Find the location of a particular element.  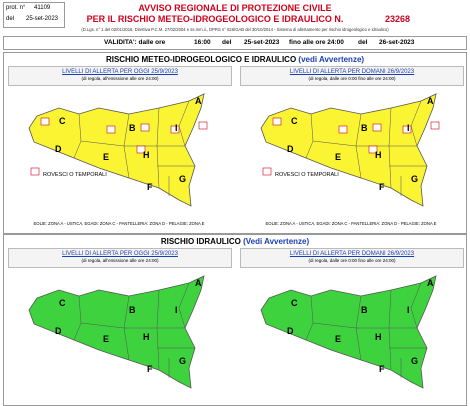

number: 23268 is located at coordinates (398, 19).